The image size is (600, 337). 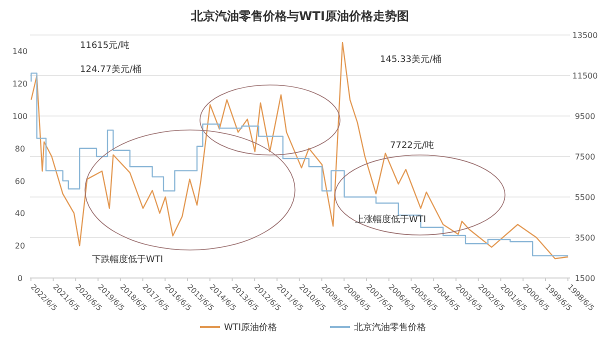 What do you see at coordinates (412, 145) in the screenshot?
I see `annotation: 7722元/吨` at bounding box center [412, 145].